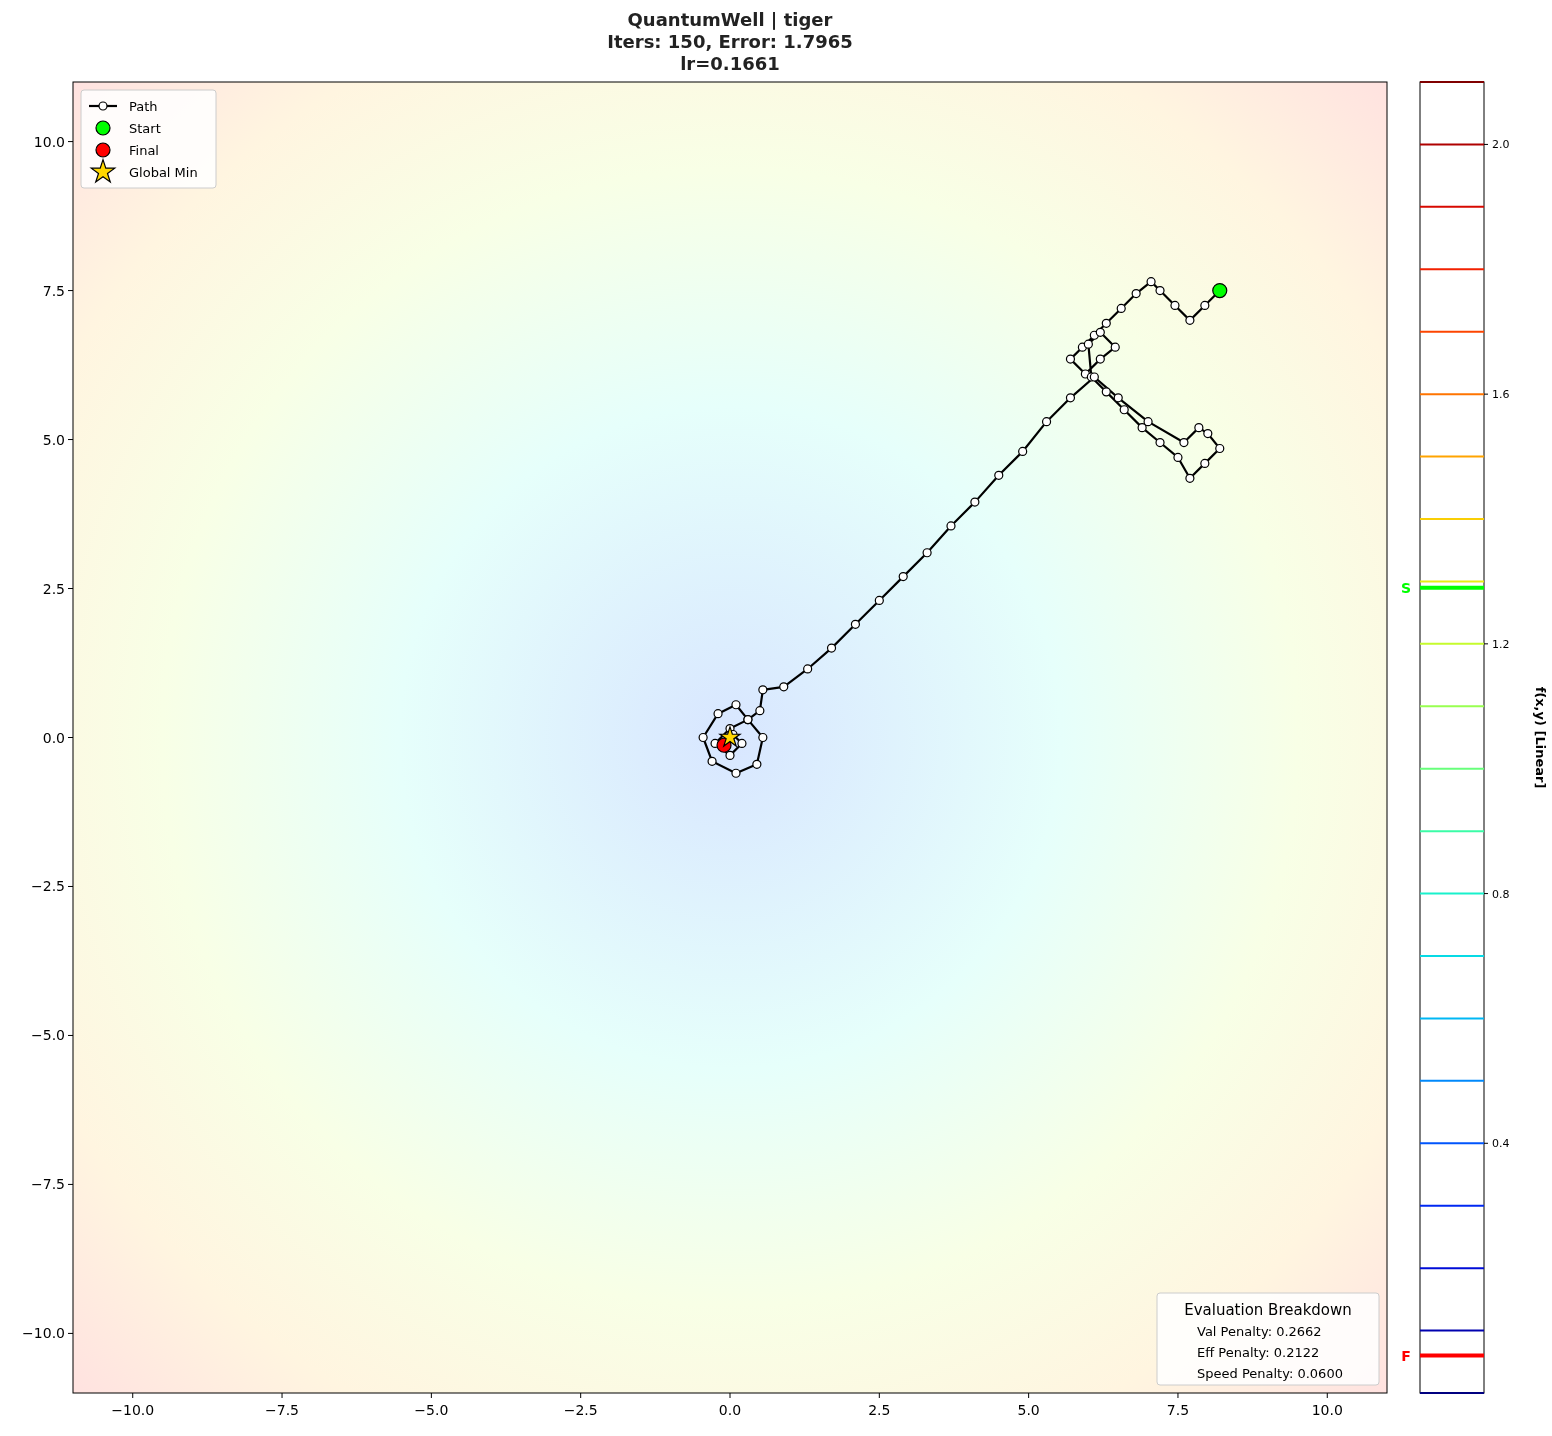 The image size is (1552, 1436). What do you see at coordinates (282, 1410) in the screenshot?
I see `x-tick-label: −7.5` at bounding box center [282, 1410].